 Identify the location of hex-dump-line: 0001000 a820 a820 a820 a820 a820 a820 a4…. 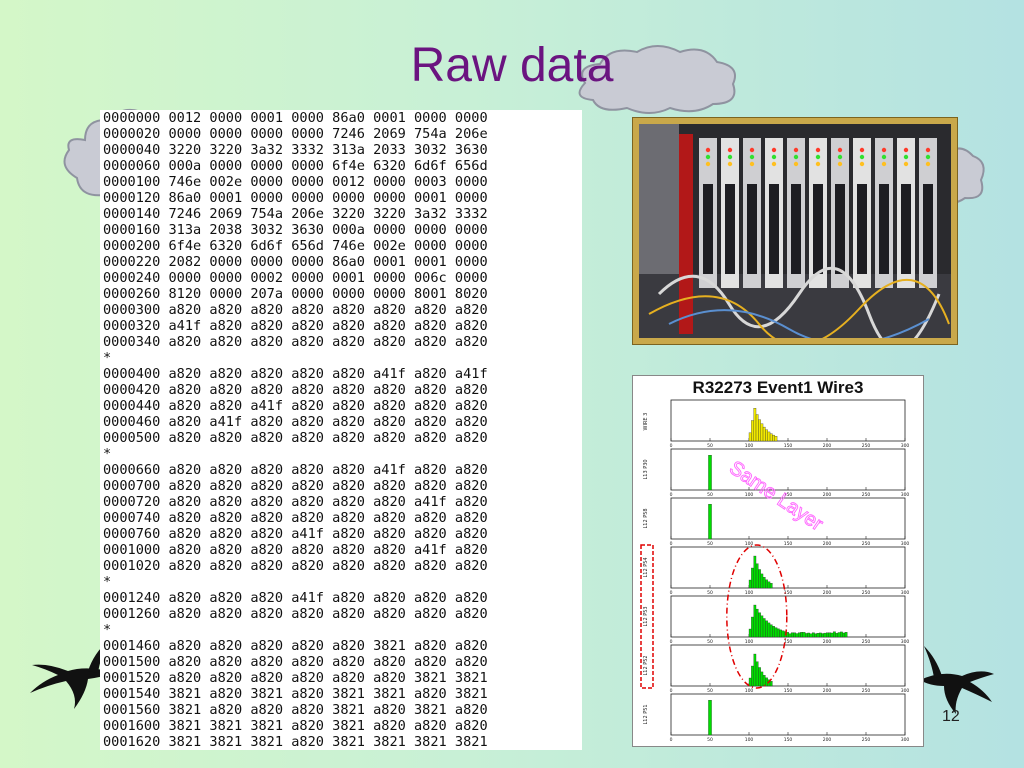
(295, 550).